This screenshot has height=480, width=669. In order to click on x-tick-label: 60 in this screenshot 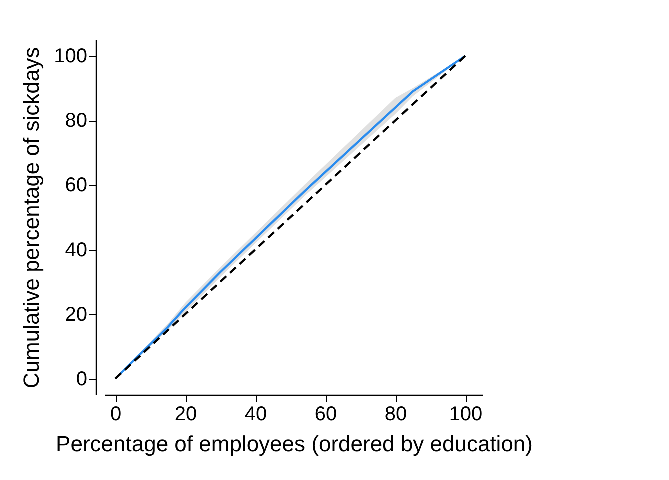, I will do `click(326, 415)`.